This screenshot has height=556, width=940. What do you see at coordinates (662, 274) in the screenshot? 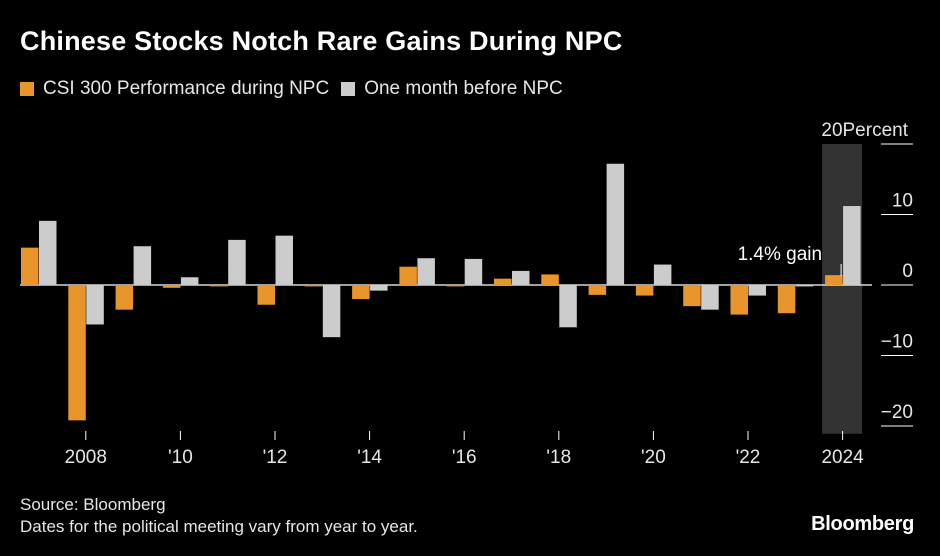
I see `bar-month-before-2020` at bounding box center [662, 274].